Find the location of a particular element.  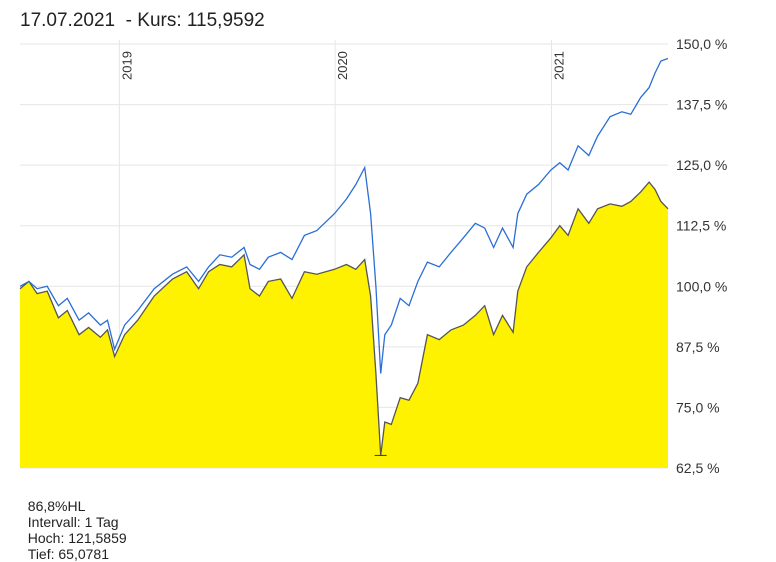

chart-header: 17.07.2021 - Kurs: 115,9592 is located at coordinates (142, 21).